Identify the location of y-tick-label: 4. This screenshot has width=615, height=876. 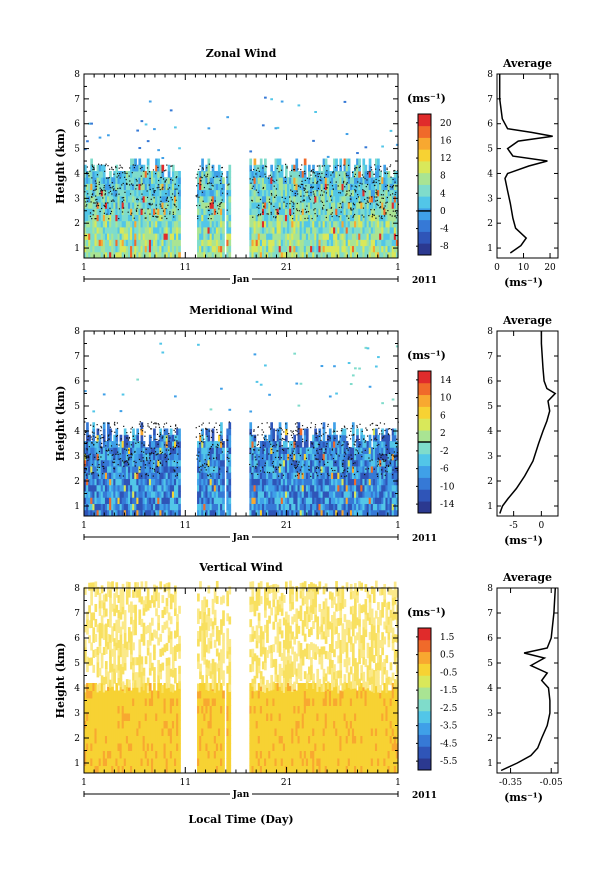
(77, 174).